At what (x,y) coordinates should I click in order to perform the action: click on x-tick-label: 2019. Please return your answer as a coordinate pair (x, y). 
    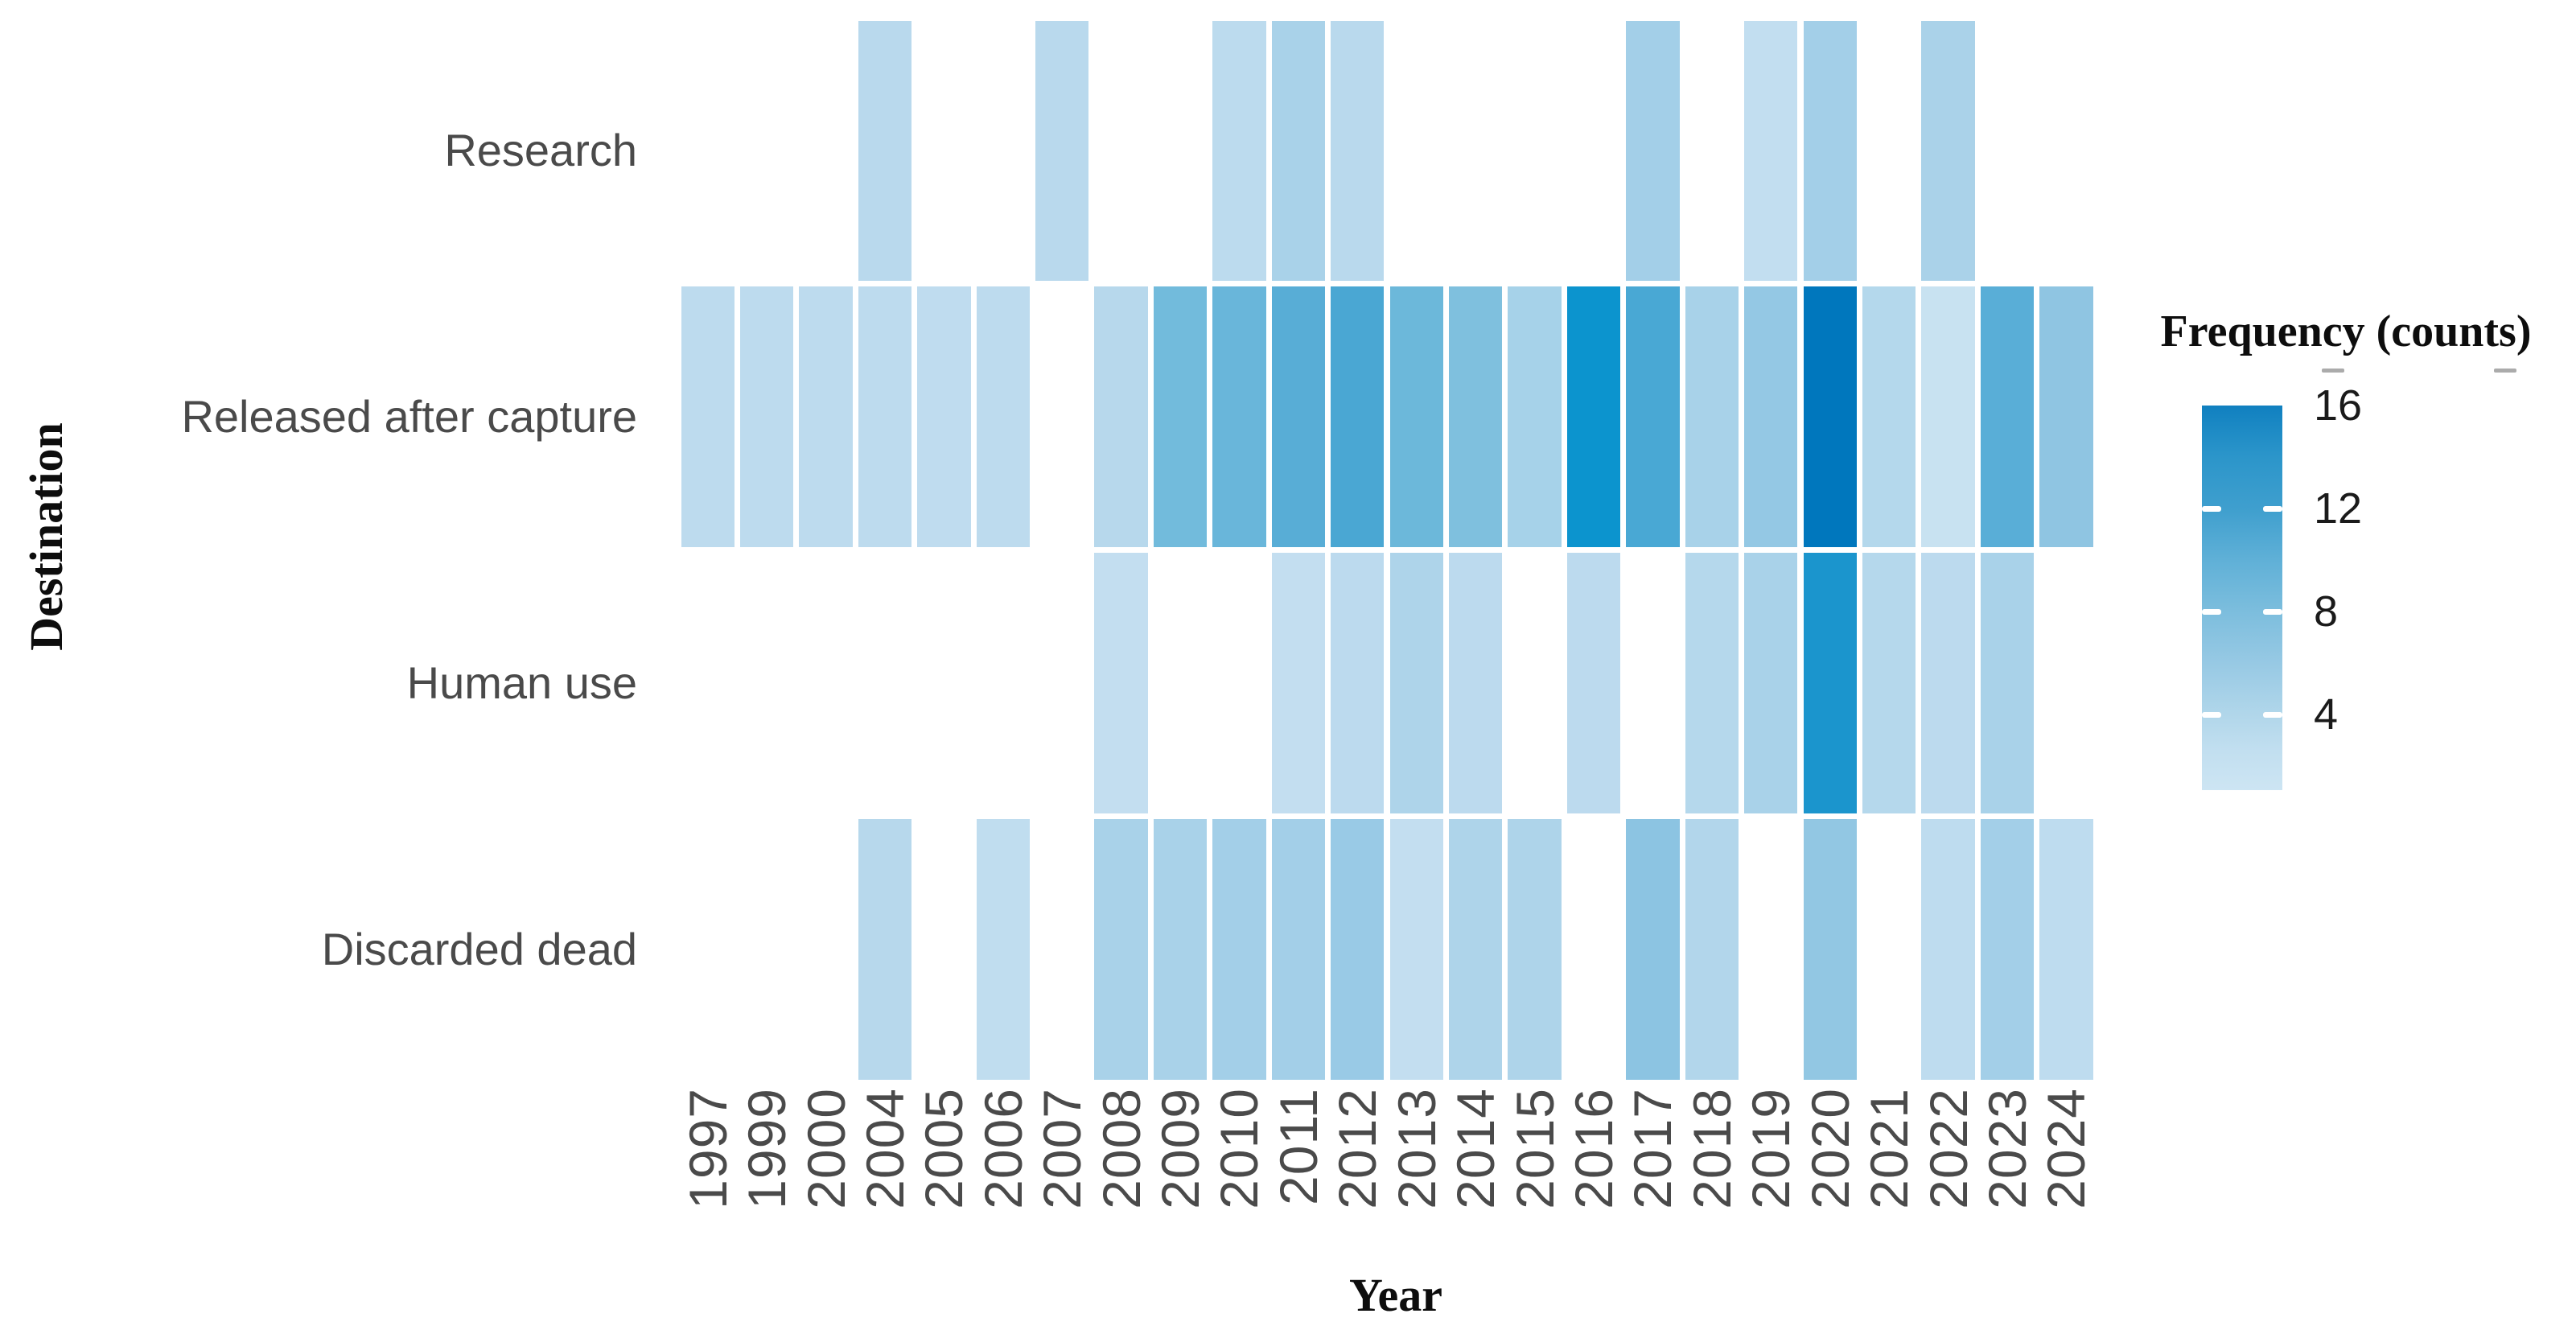
    Looking at the image, I should click on (1770, 1148).